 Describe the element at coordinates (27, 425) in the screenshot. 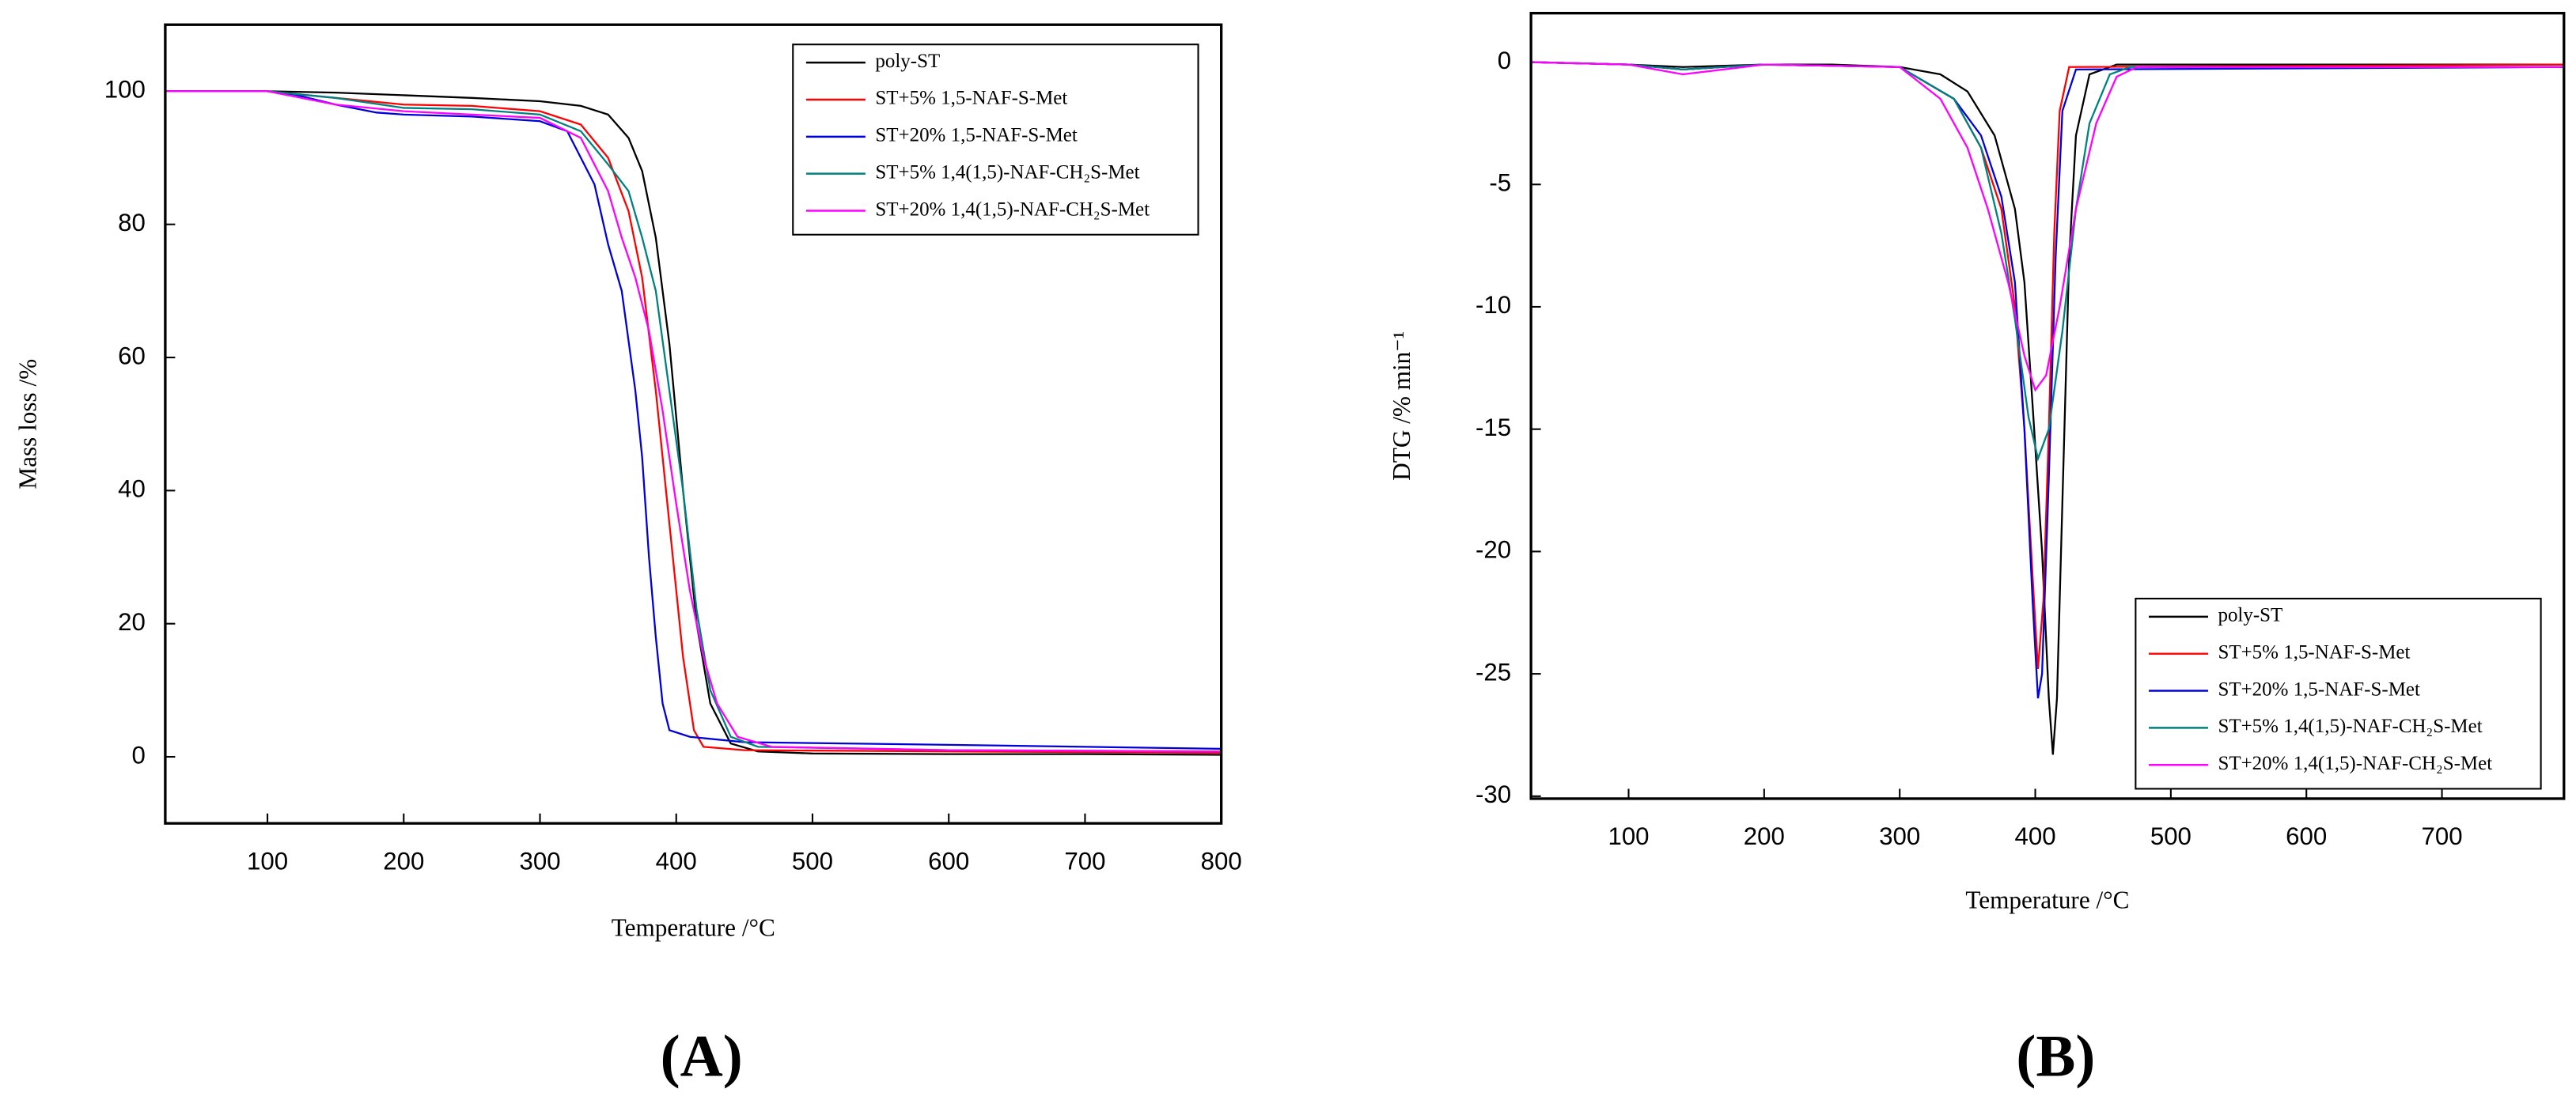

I see `y-axis-label: Mass loss /%` at that location.